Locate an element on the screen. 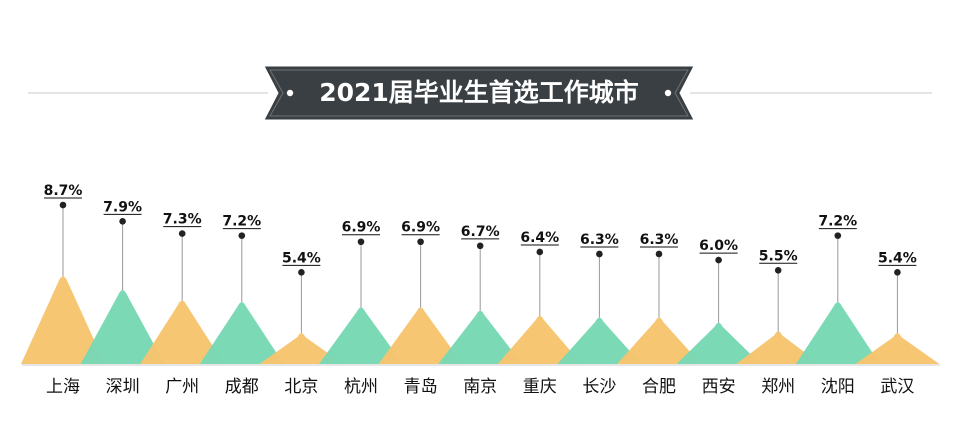 This screenshot has height=439, width=960. title-banner: 2021届毕业生首选工作城市 is located at coordinates (479, 93).